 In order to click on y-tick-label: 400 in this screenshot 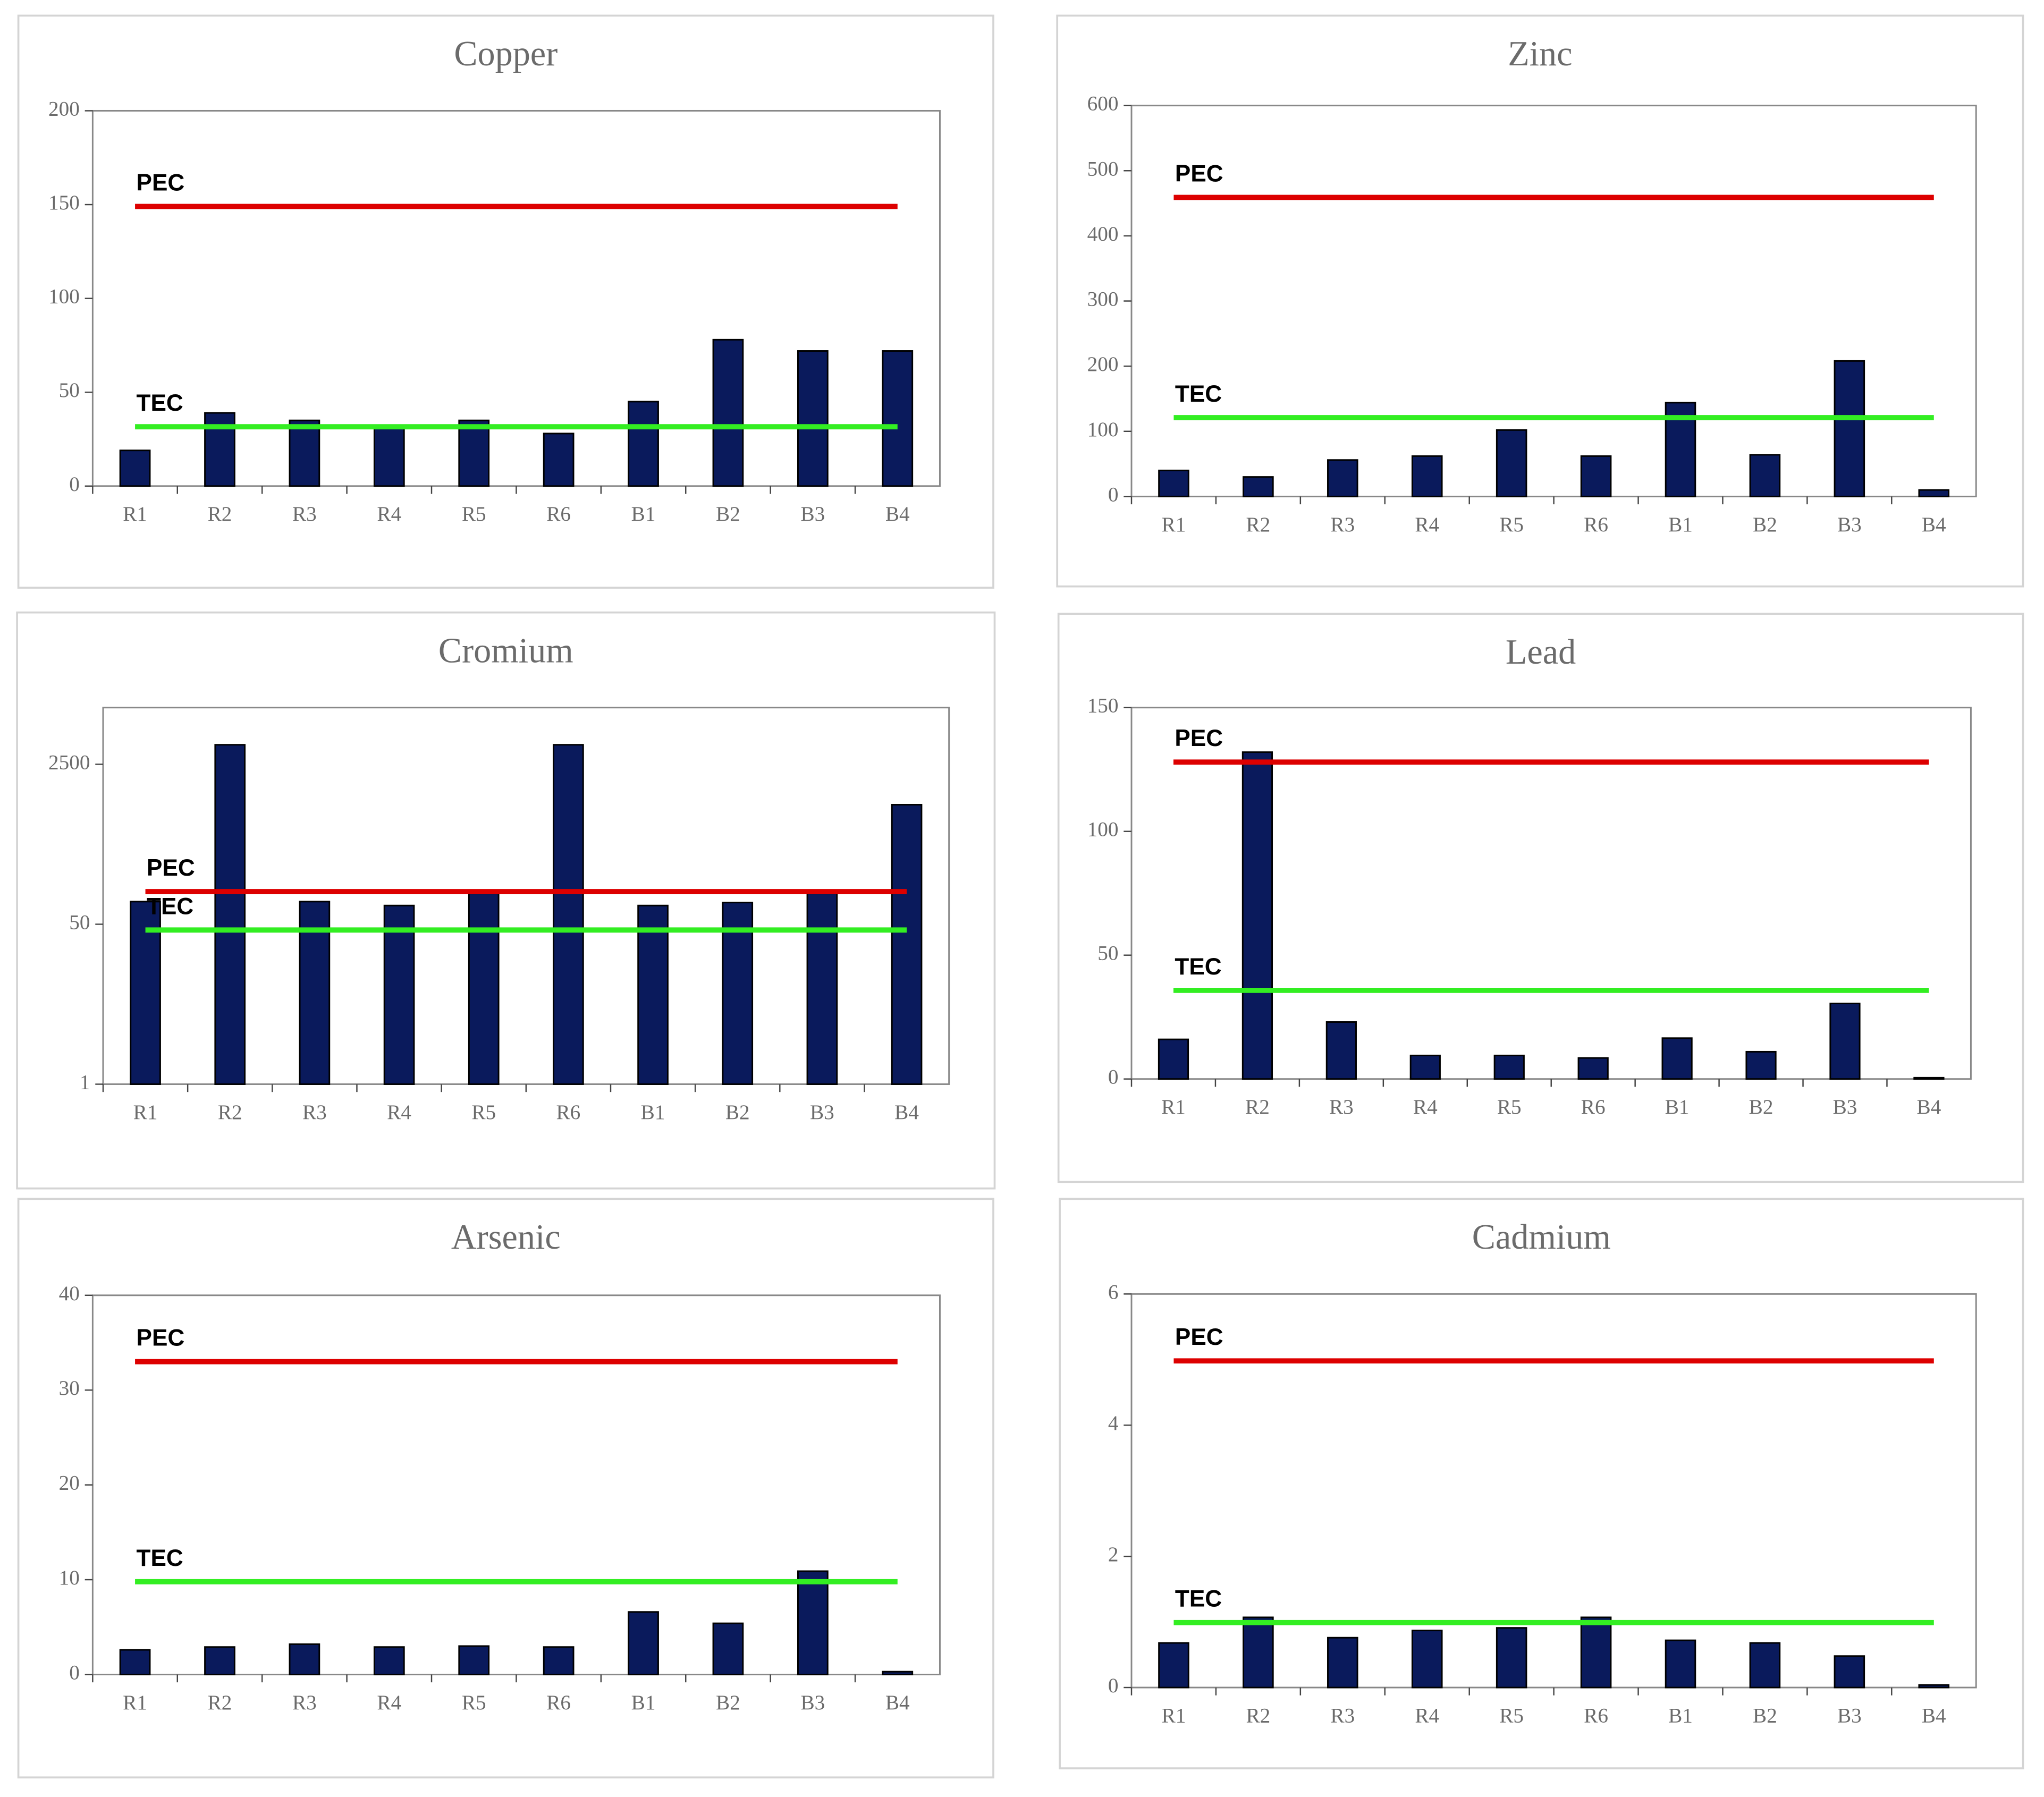, I will do `click(1103, 234)`.